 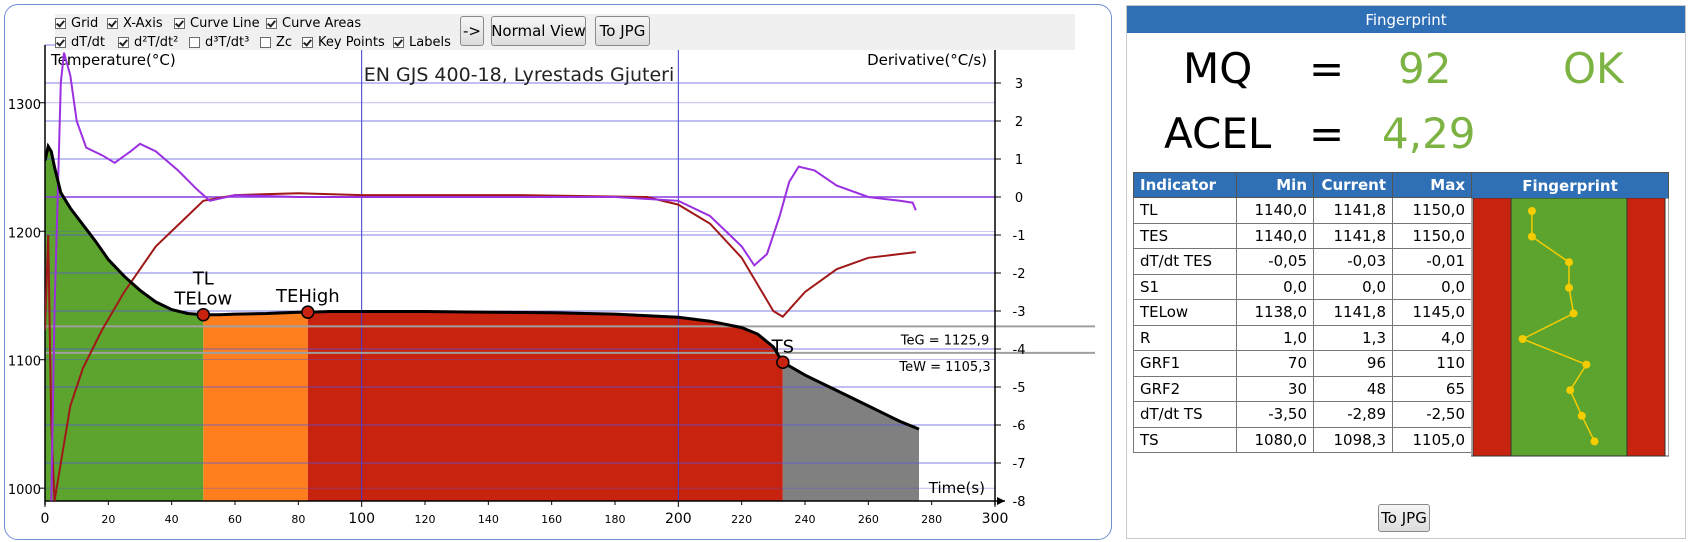 What do you see at coordinates (1185, 210) in the screenshot?
I see `cell-indicator: TL` at bounding box center [1185, 210].